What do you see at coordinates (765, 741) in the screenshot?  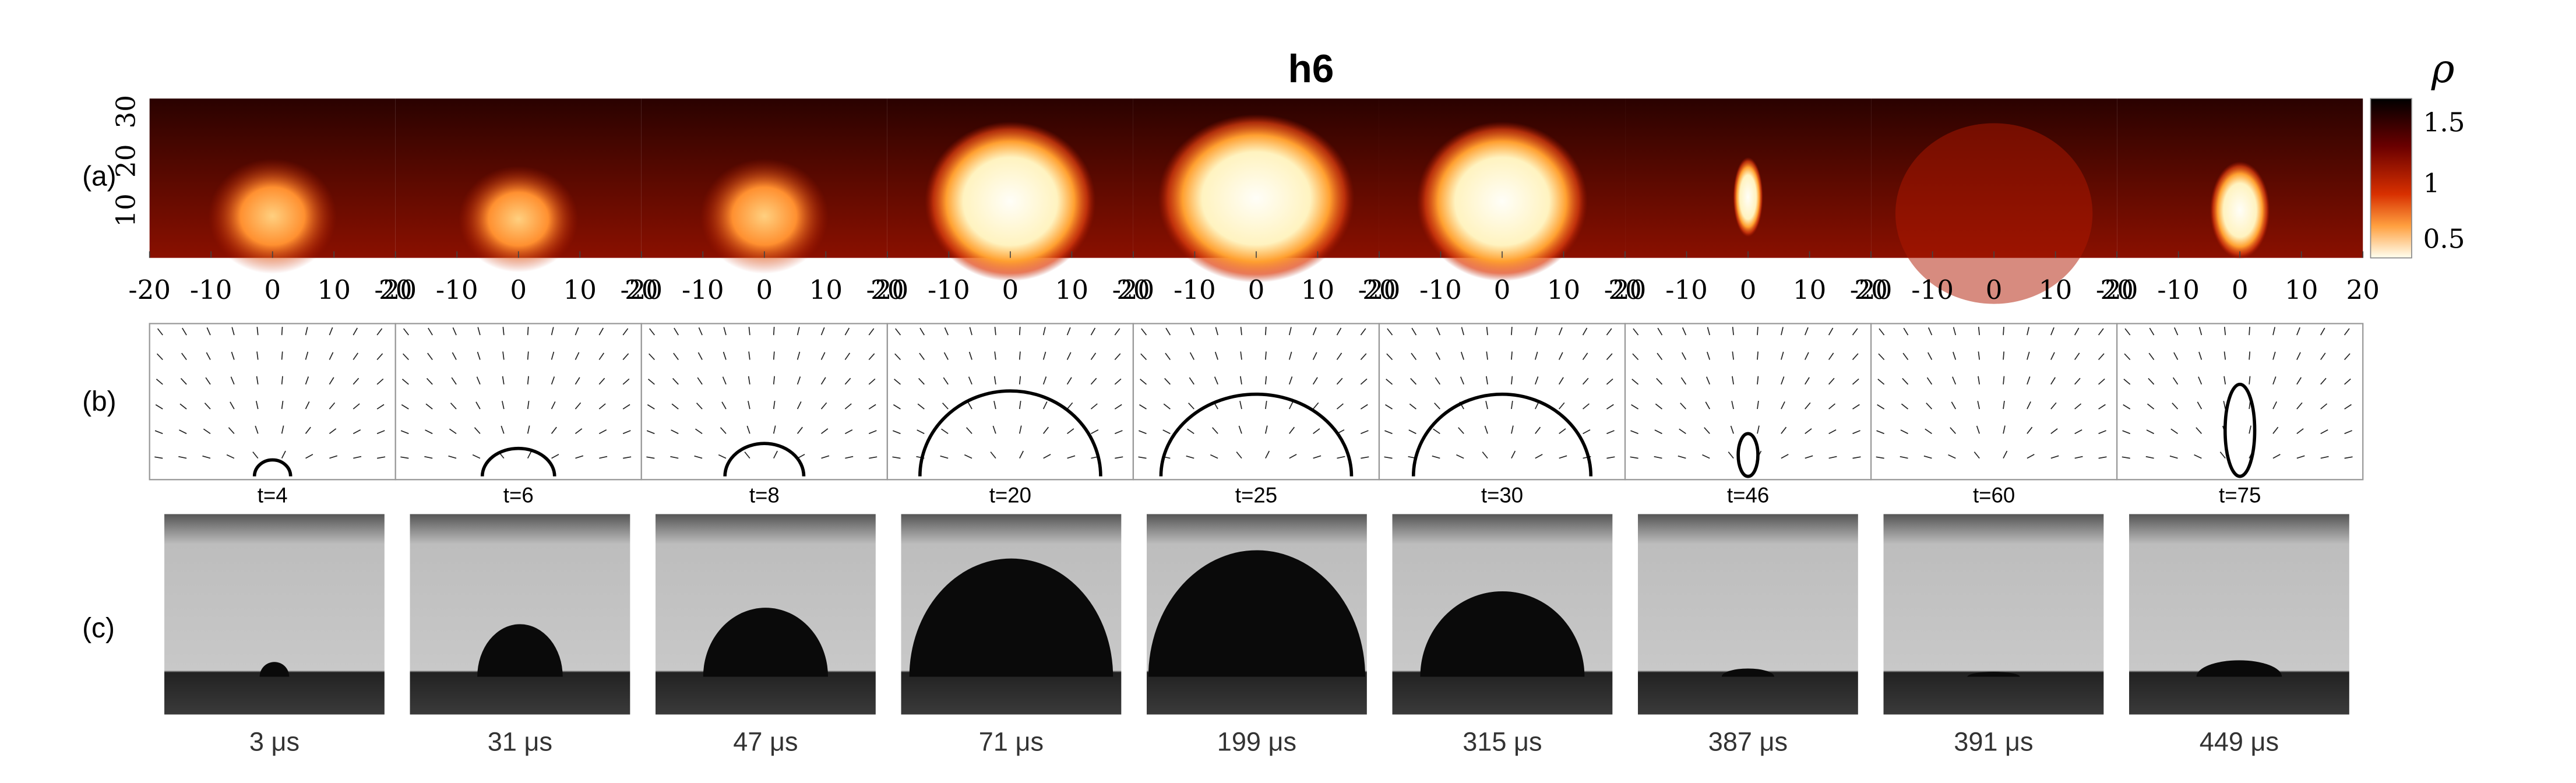 I see `time-label: 47 μs` at bounding box center [765, 741].